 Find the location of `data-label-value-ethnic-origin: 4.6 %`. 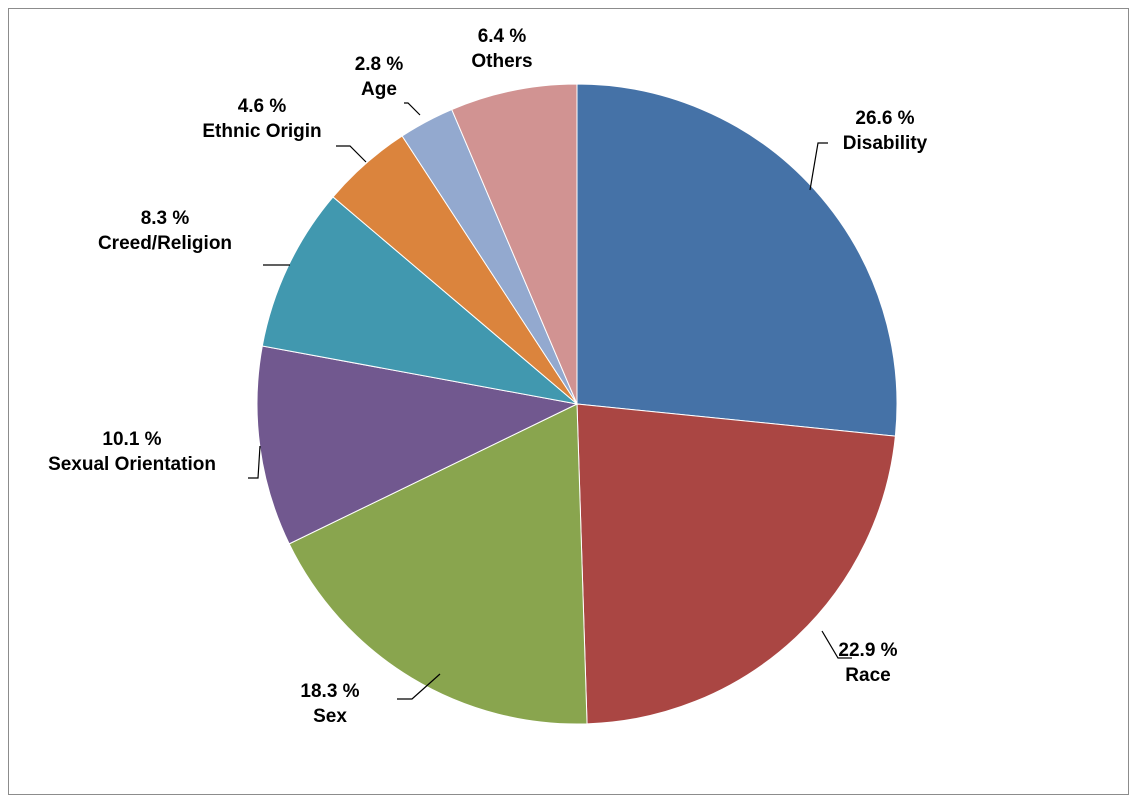

data-label-value-ethnic-origin: 4.6 % is located at coordinates (262, 106).